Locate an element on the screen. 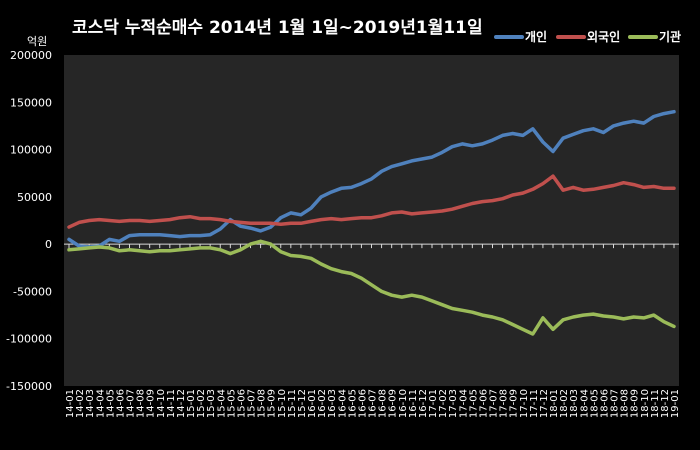 This screenshot has width=700, height=450. x-tick-label: 17-08 is located at coordinates (504, 403).